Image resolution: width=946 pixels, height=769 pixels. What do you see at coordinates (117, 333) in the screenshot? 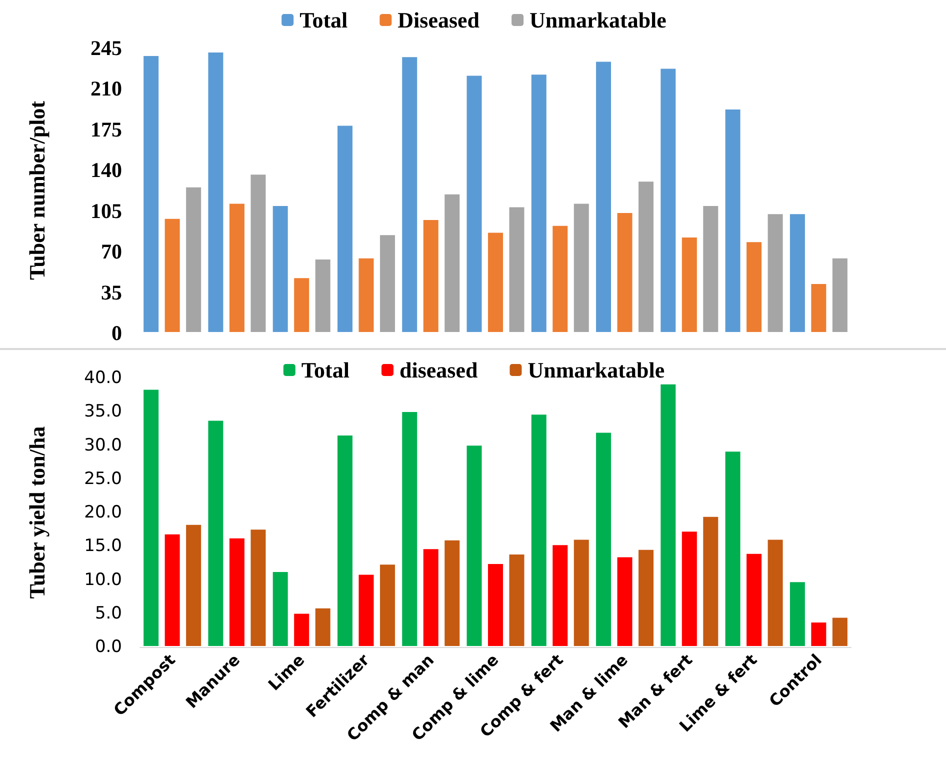
I see `y-tick-label: 0` at bounding box center [117, 333].